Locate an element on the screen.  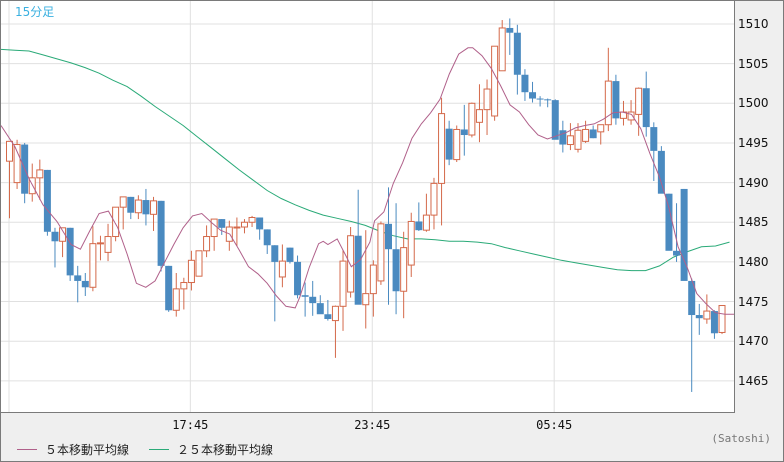
y-tick-label: 1500 is located at coordinates (753, 103).